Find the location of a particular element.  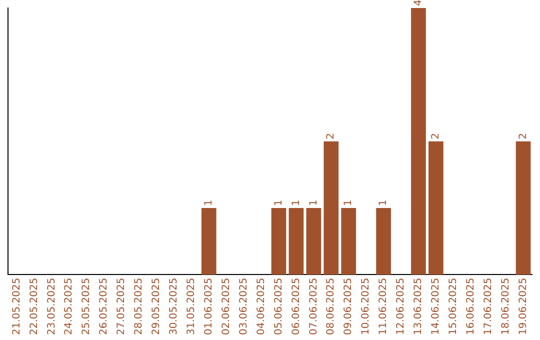

x-tick-label: 17.06.2025 is located at coordinates (488, 307).